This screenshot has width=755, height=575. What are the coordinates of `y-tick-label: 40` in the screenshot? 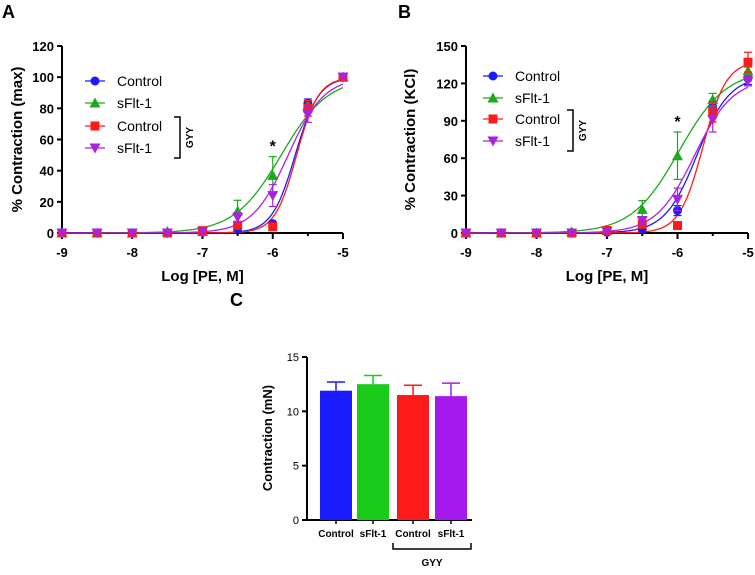 It's located at (47, 171).